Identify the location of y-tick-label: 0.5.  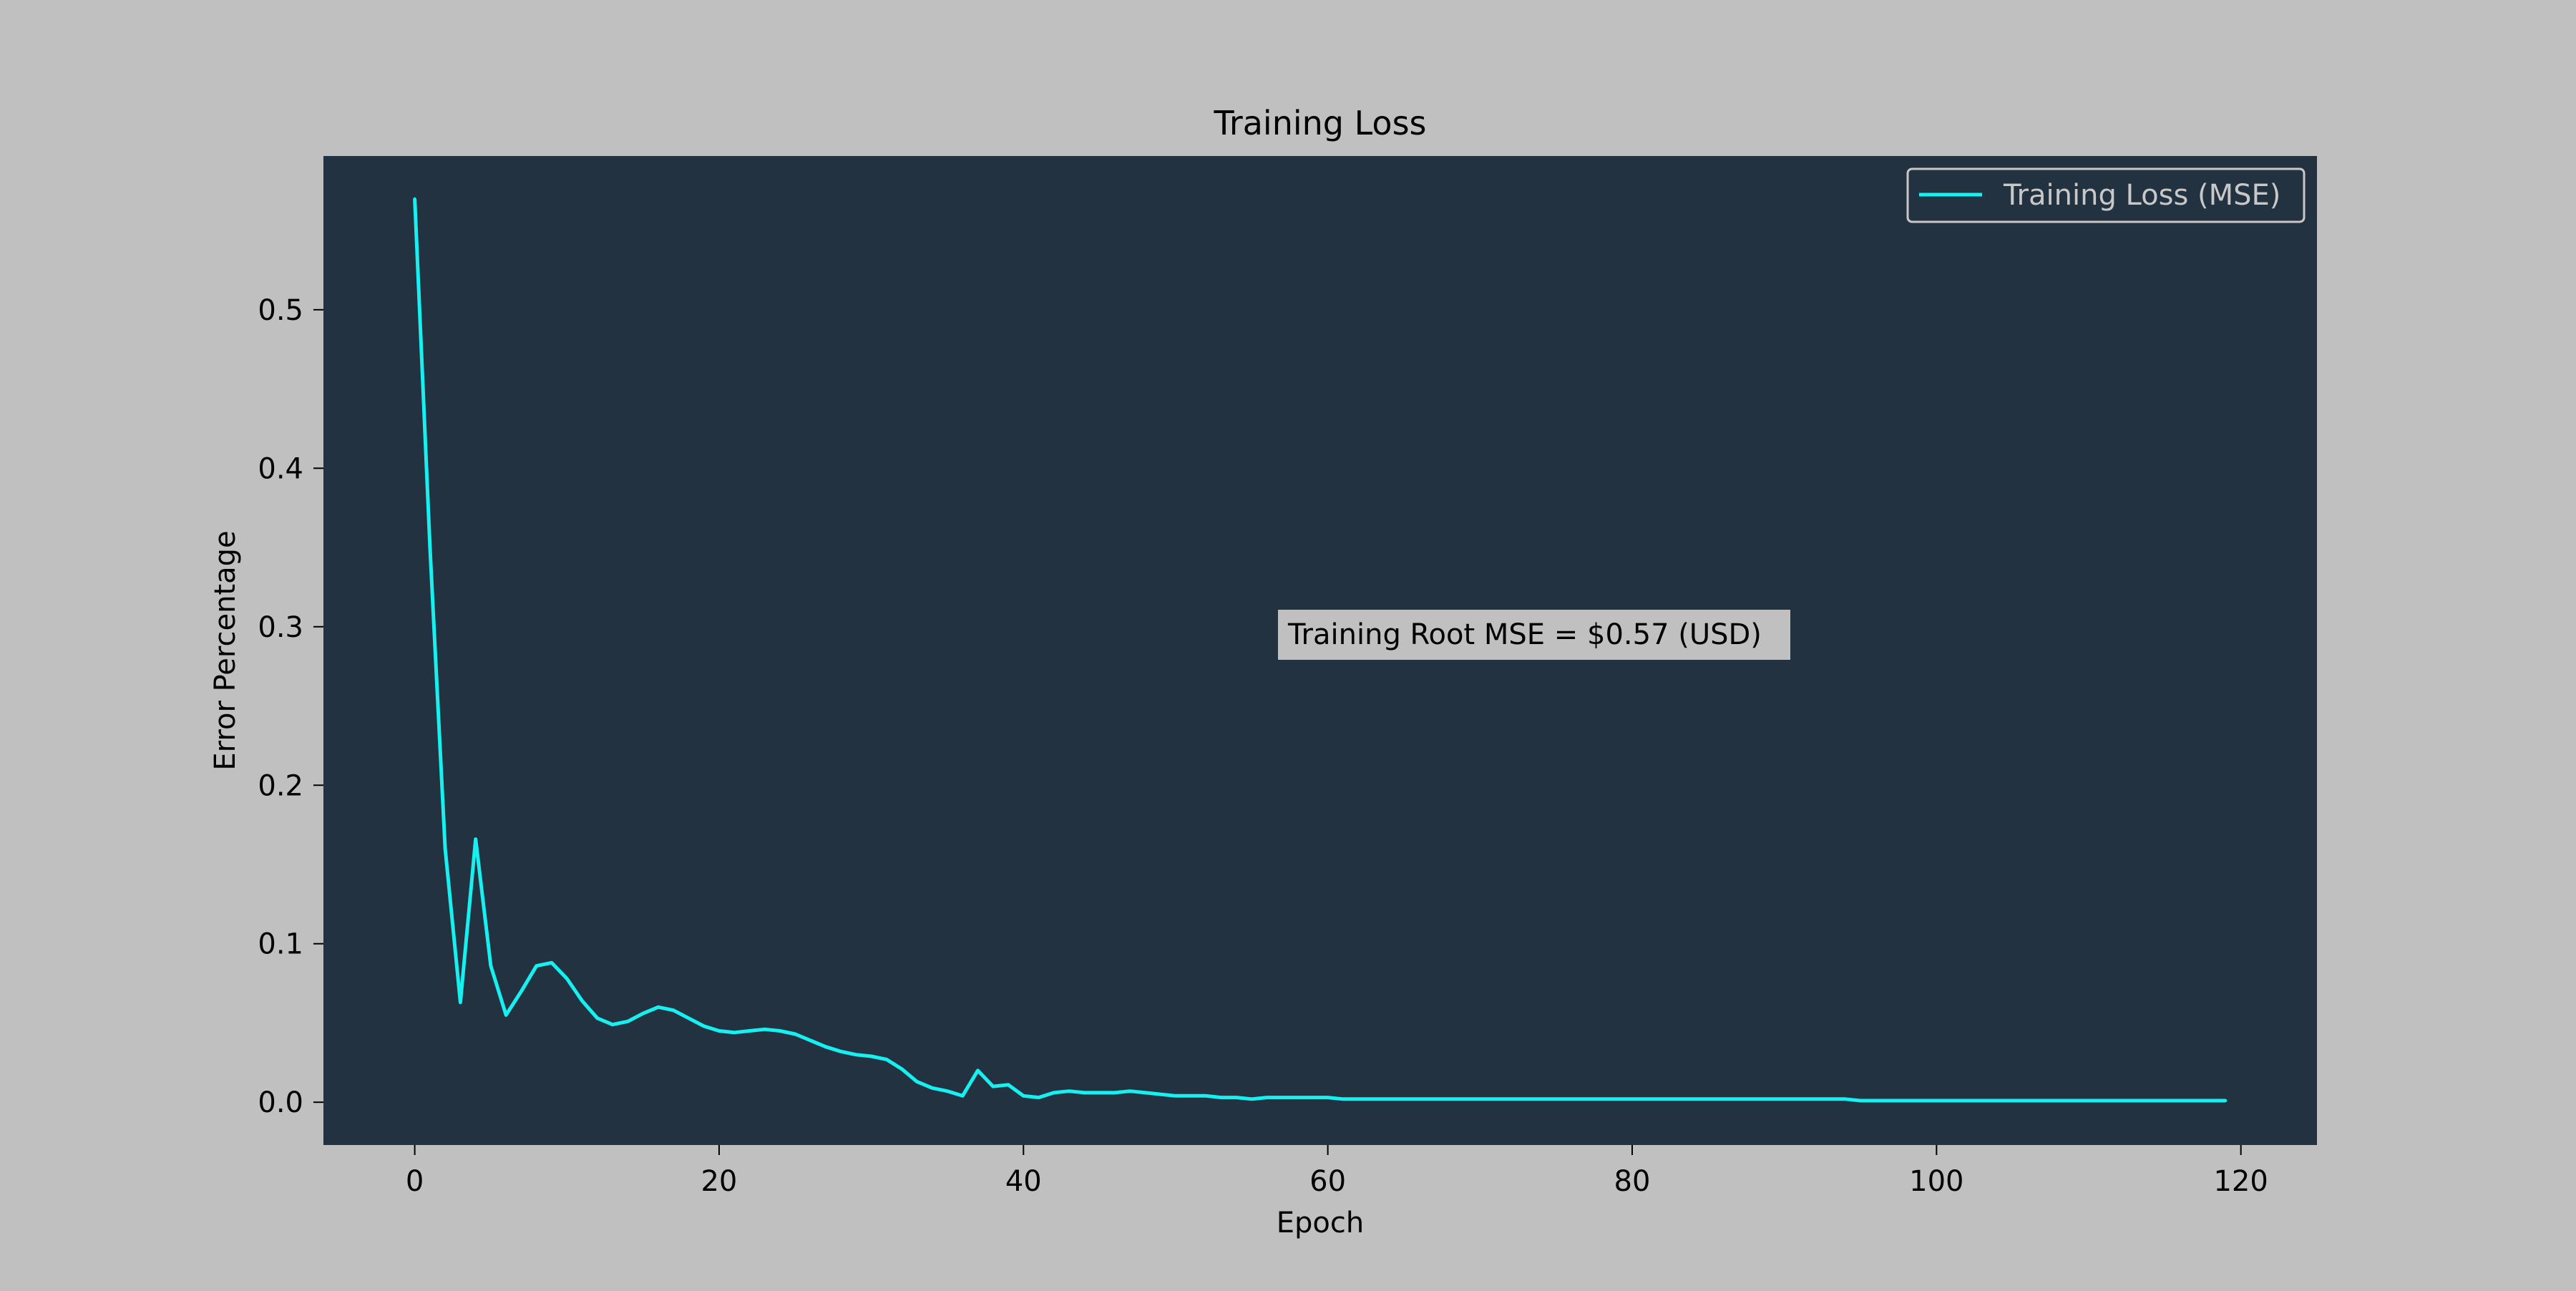
(280, 310).